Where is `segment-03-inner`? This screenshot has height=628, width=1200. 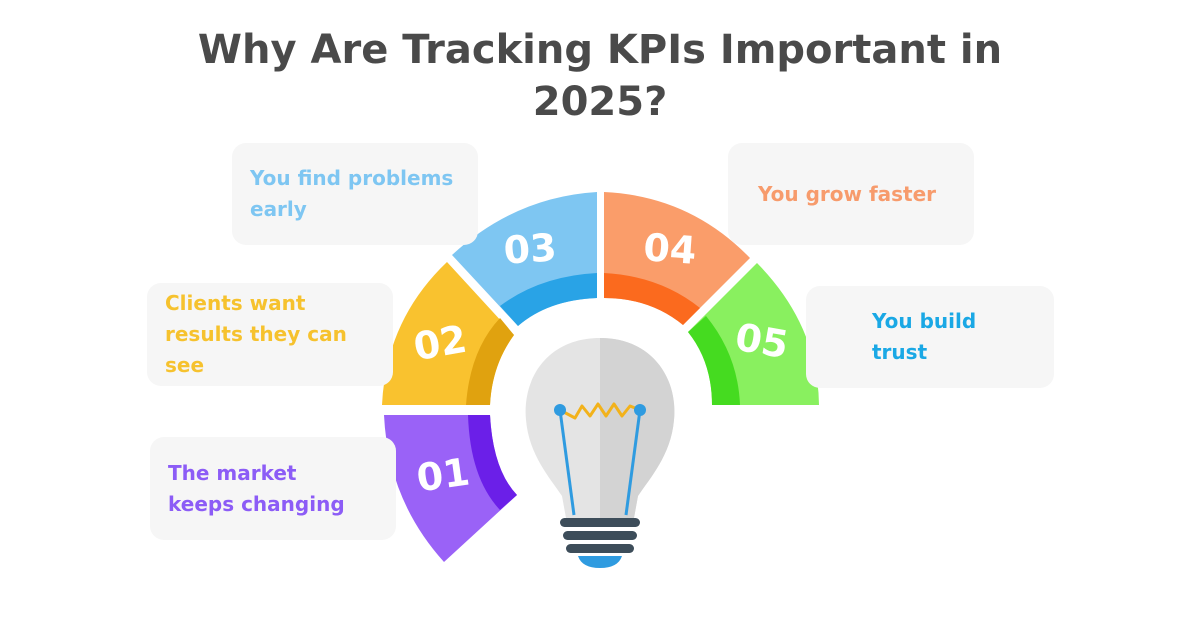 segment-03-inner is located at coordinates (548, 299).